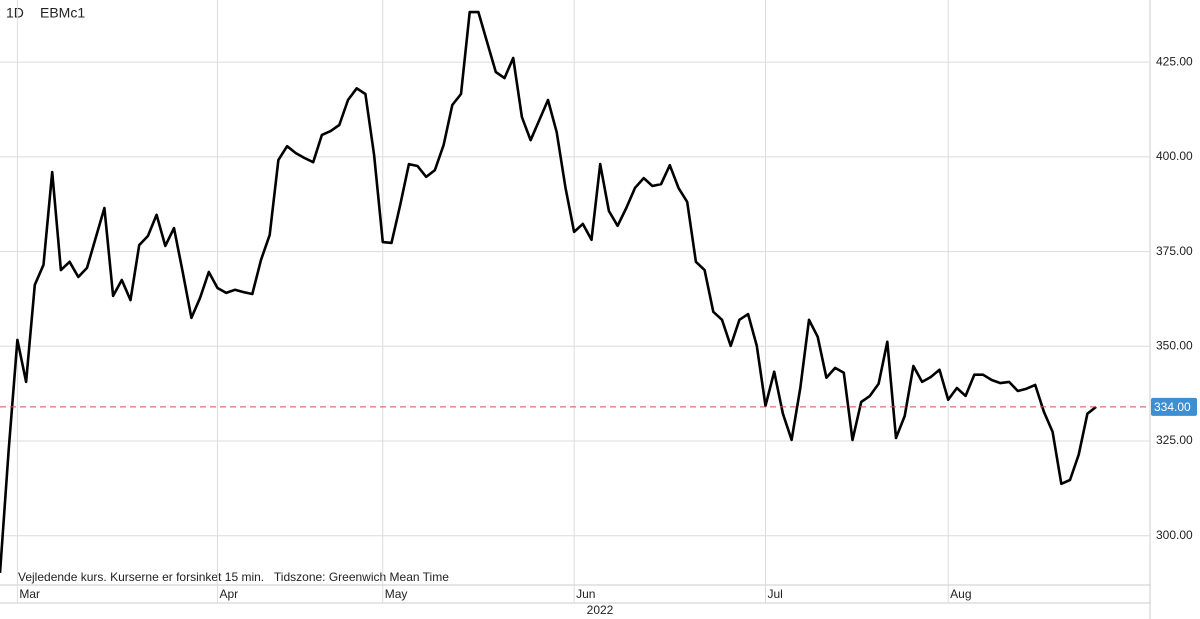 The image size is (1200, 619). Describe the element at coordinates (1174, 156) in the screenshot. I see `y-tick-label: 400.00` at that location.